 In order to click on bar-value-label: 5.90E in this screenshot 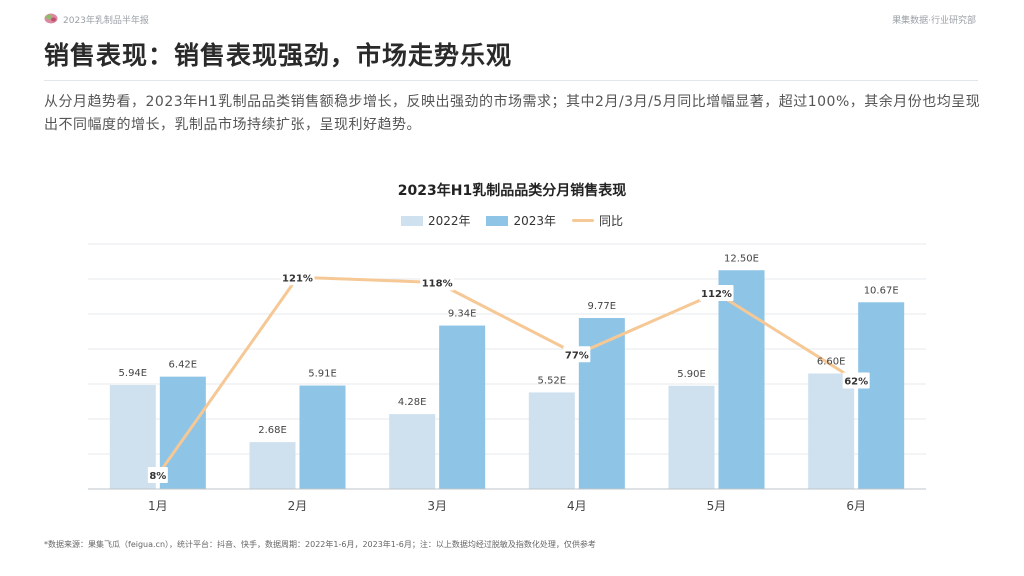, I will do `click(691, 374)`.